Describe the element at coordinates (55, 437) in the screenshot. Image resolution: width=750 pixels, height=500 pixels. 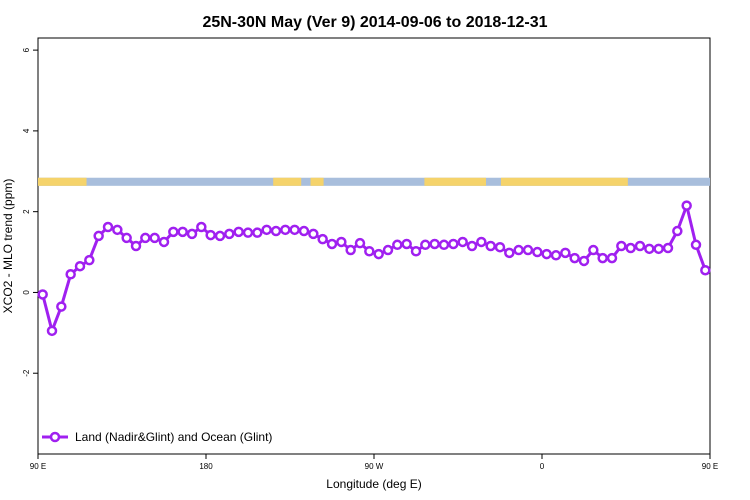
I see `legend-marker-swatch` at that location.